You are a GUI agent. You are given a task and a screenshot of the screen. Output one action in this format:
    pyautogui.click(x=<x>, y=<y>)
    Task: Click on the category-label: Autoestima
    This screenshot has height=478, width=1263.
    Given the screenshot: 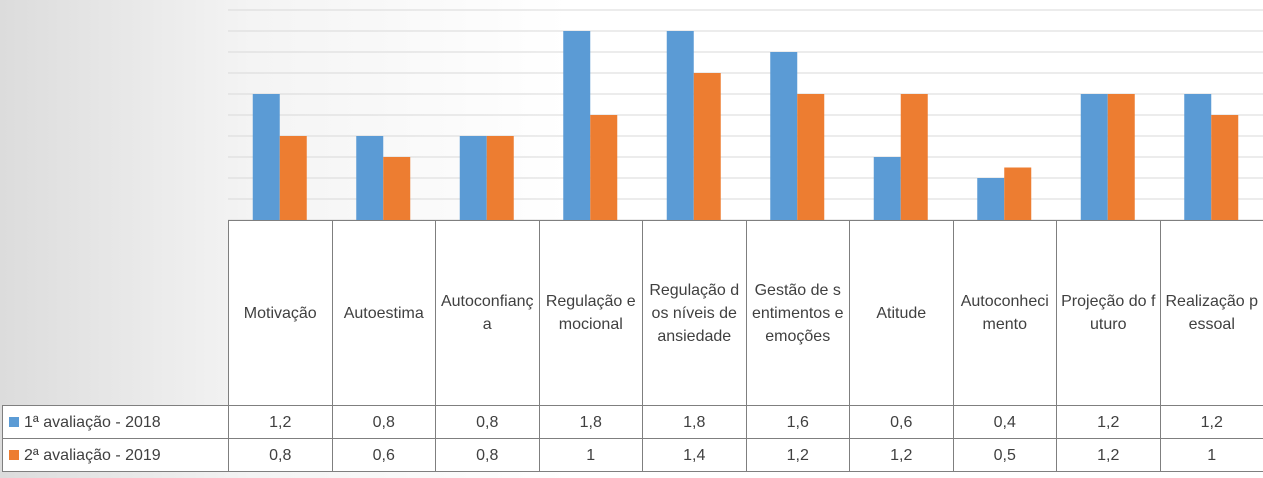 What is the action you would take?
    pyautogui.click(x=383, y=313)
    